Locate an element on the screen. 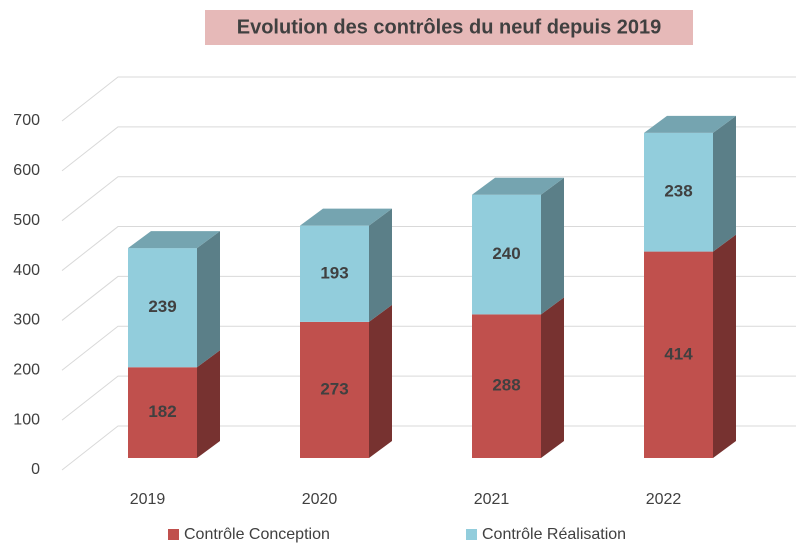  x-tick-label: 2022 is located at coordinates (664, 499).